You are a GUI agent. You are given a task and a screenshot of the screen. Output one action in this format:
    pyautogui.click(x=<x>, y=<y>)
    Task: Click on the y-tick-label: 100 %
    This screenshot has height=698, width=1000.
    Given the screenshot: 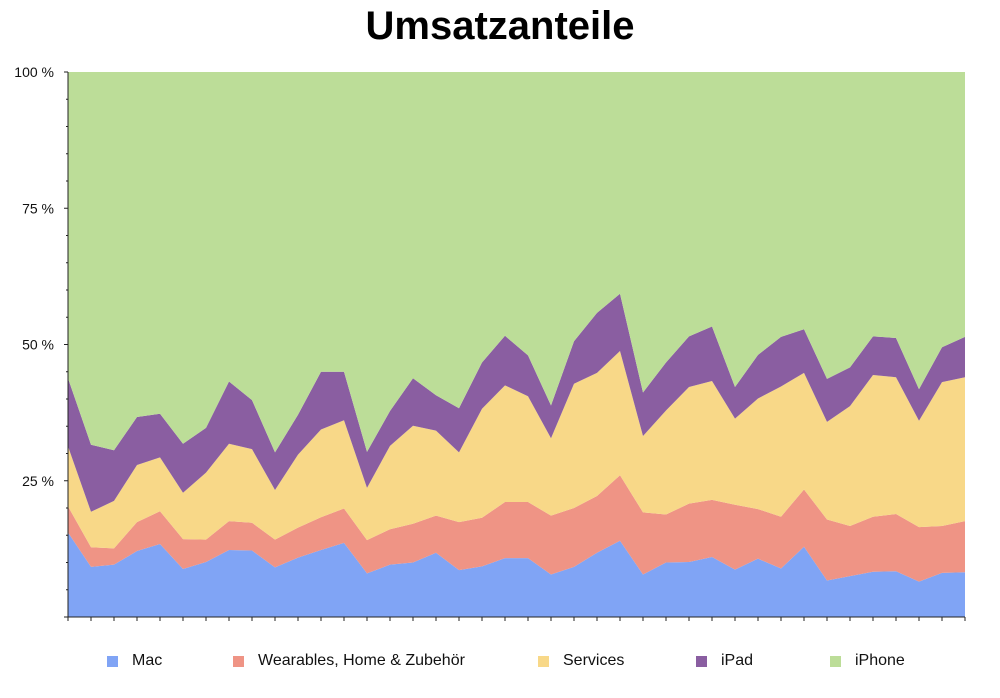 What is the action you would take?
    pyautogui.click(x=34, y=72)
    